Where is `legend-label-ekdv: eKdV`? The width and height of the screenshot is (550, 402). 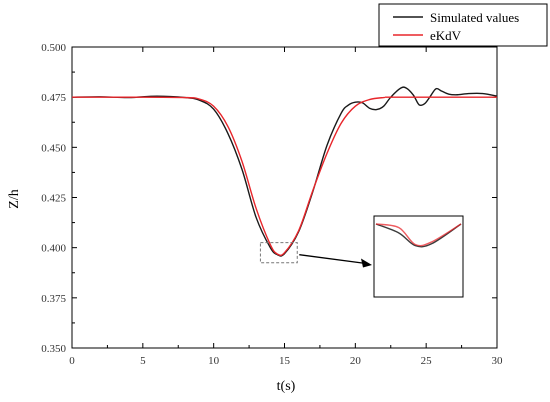 legend-label-ekdv: eKdV is located at coordinates (446, 35).